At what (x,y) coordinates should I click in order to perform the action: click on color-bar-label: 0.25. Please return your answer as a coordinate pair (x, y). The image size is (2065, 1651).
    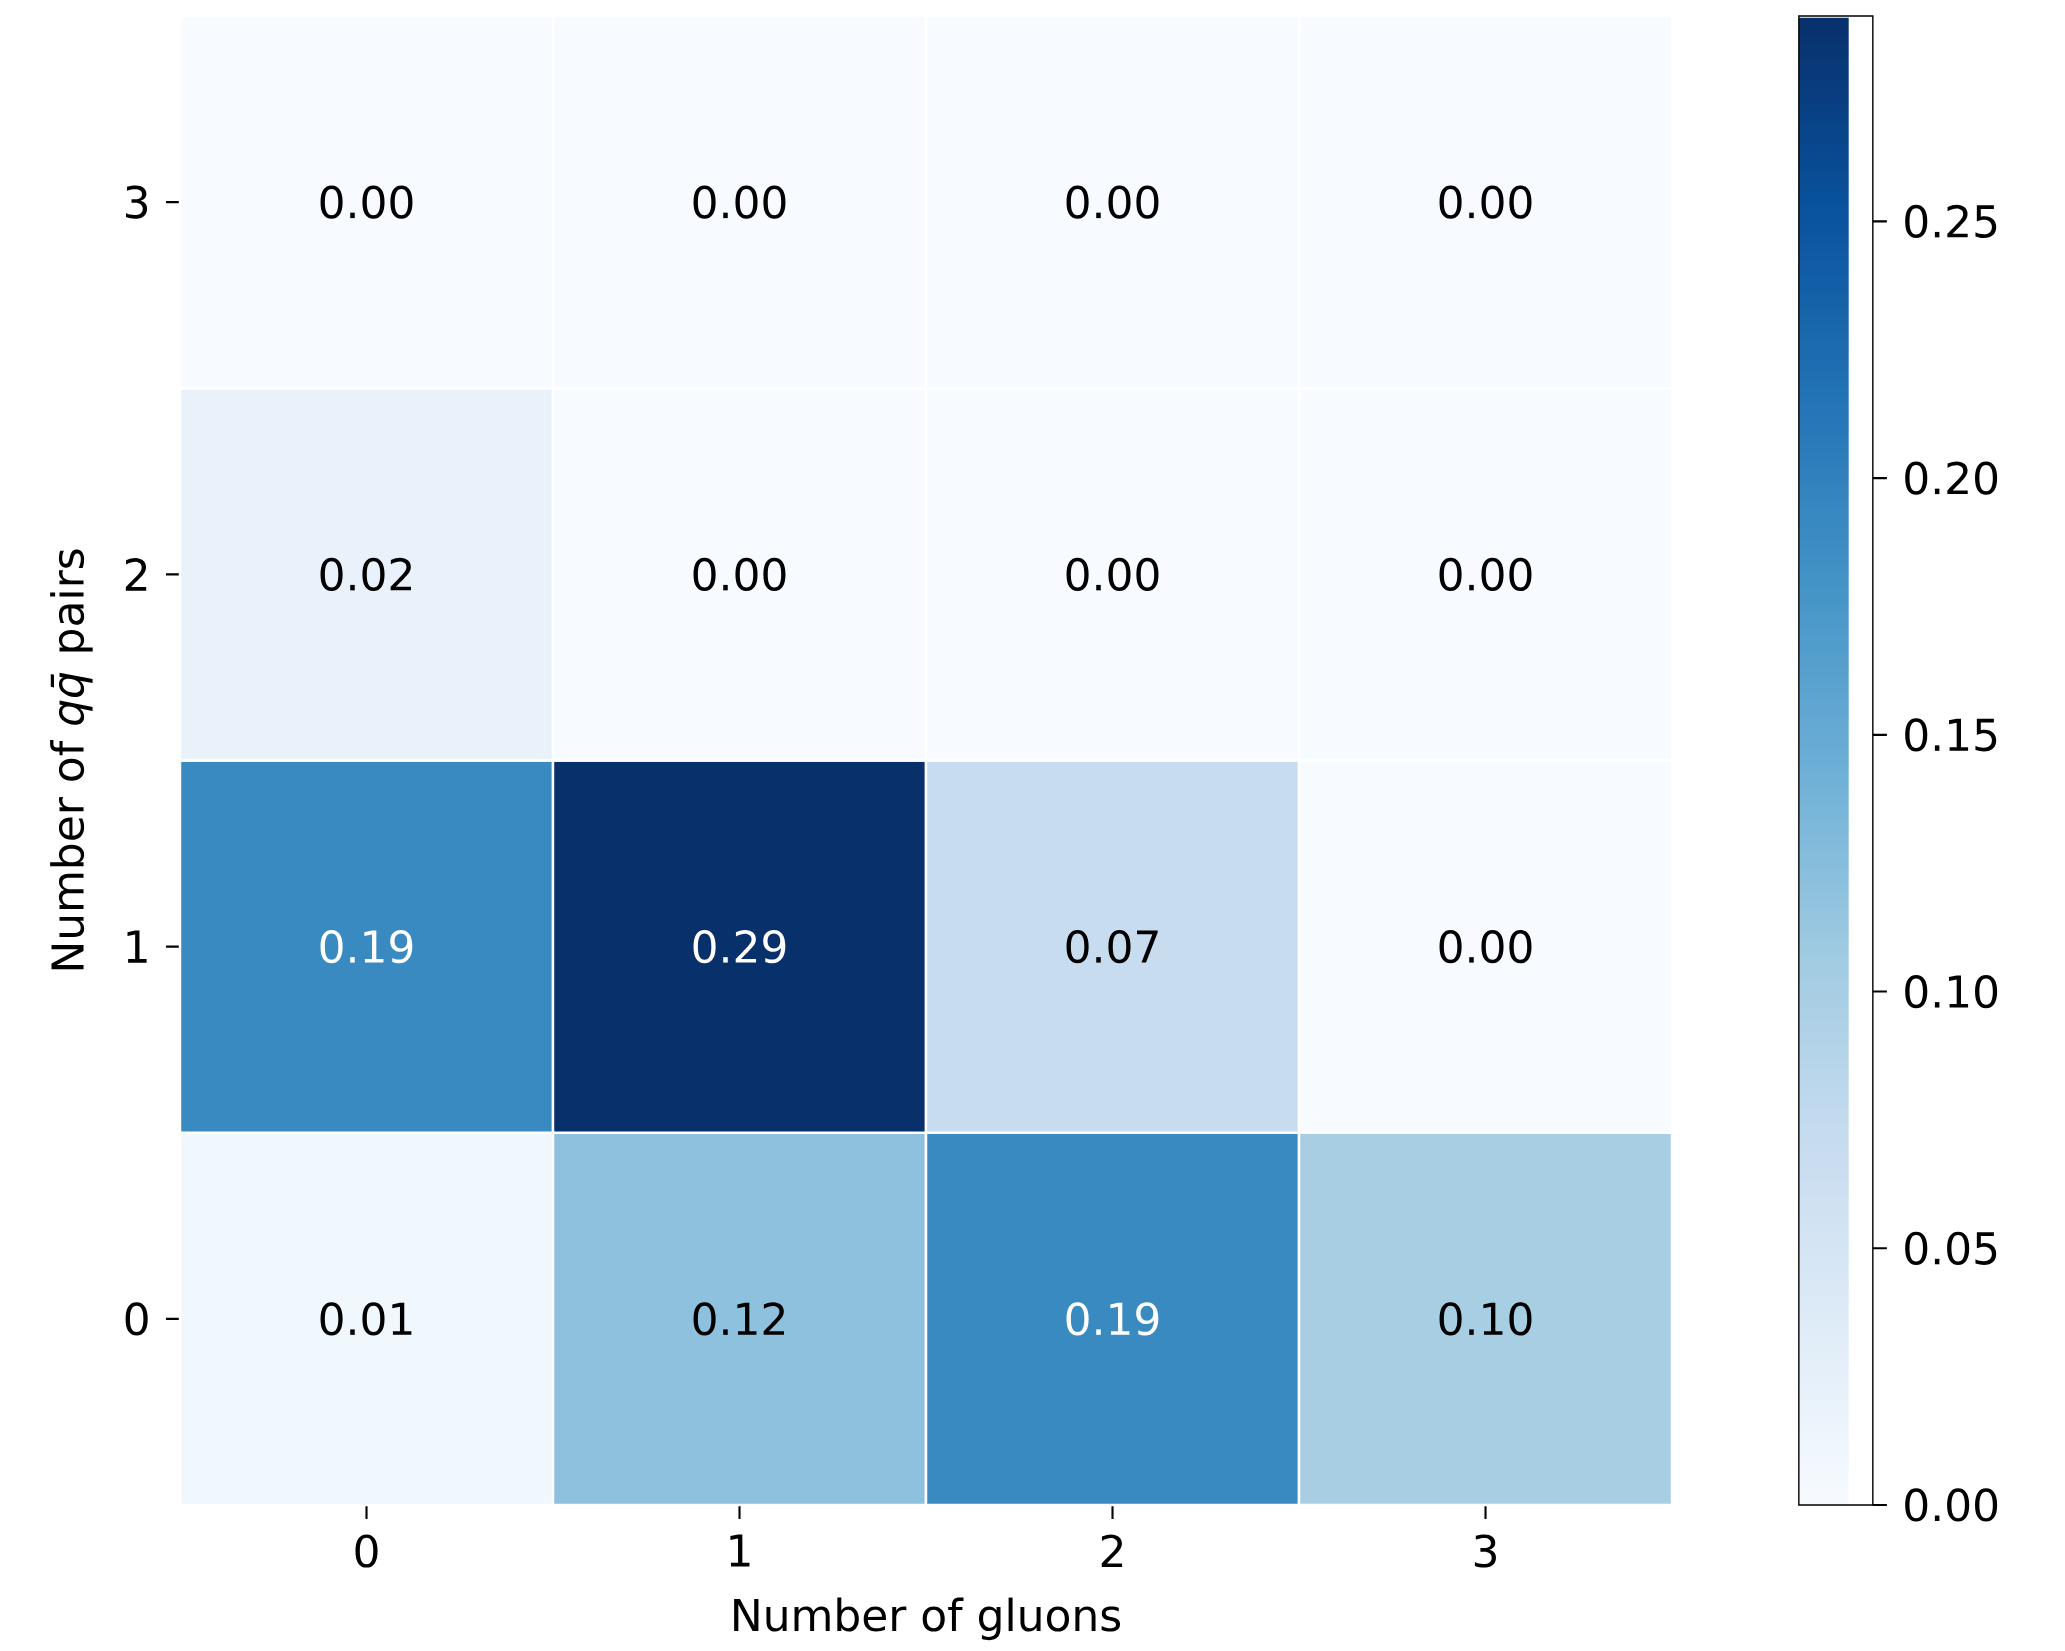
    Looking at the image, I should click on (1951, 221).